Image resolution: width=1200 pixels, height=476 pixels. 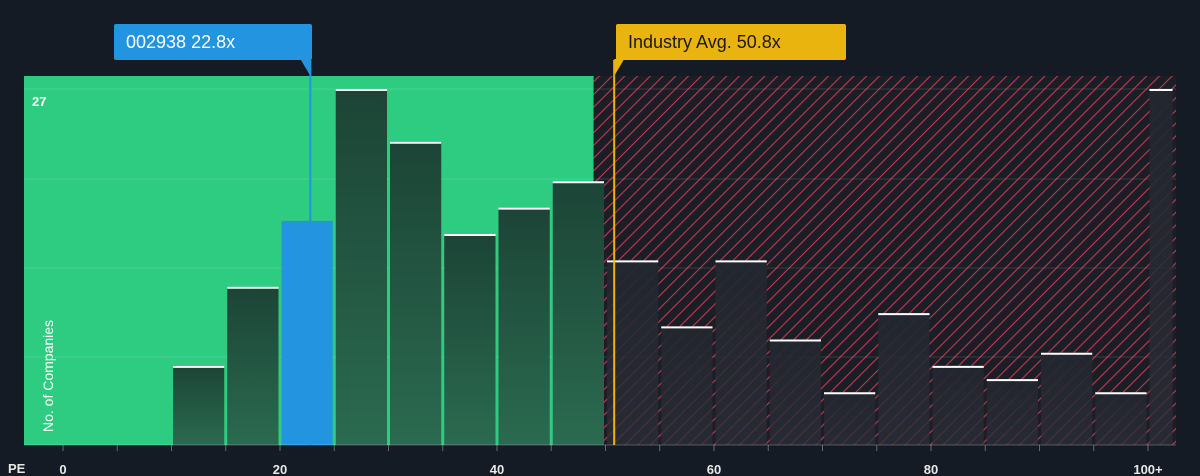 What do you see at coordinates (62, 469) in the screenshot?
I see `x-tick-label-0: 0` at bounding box center [62, 469].